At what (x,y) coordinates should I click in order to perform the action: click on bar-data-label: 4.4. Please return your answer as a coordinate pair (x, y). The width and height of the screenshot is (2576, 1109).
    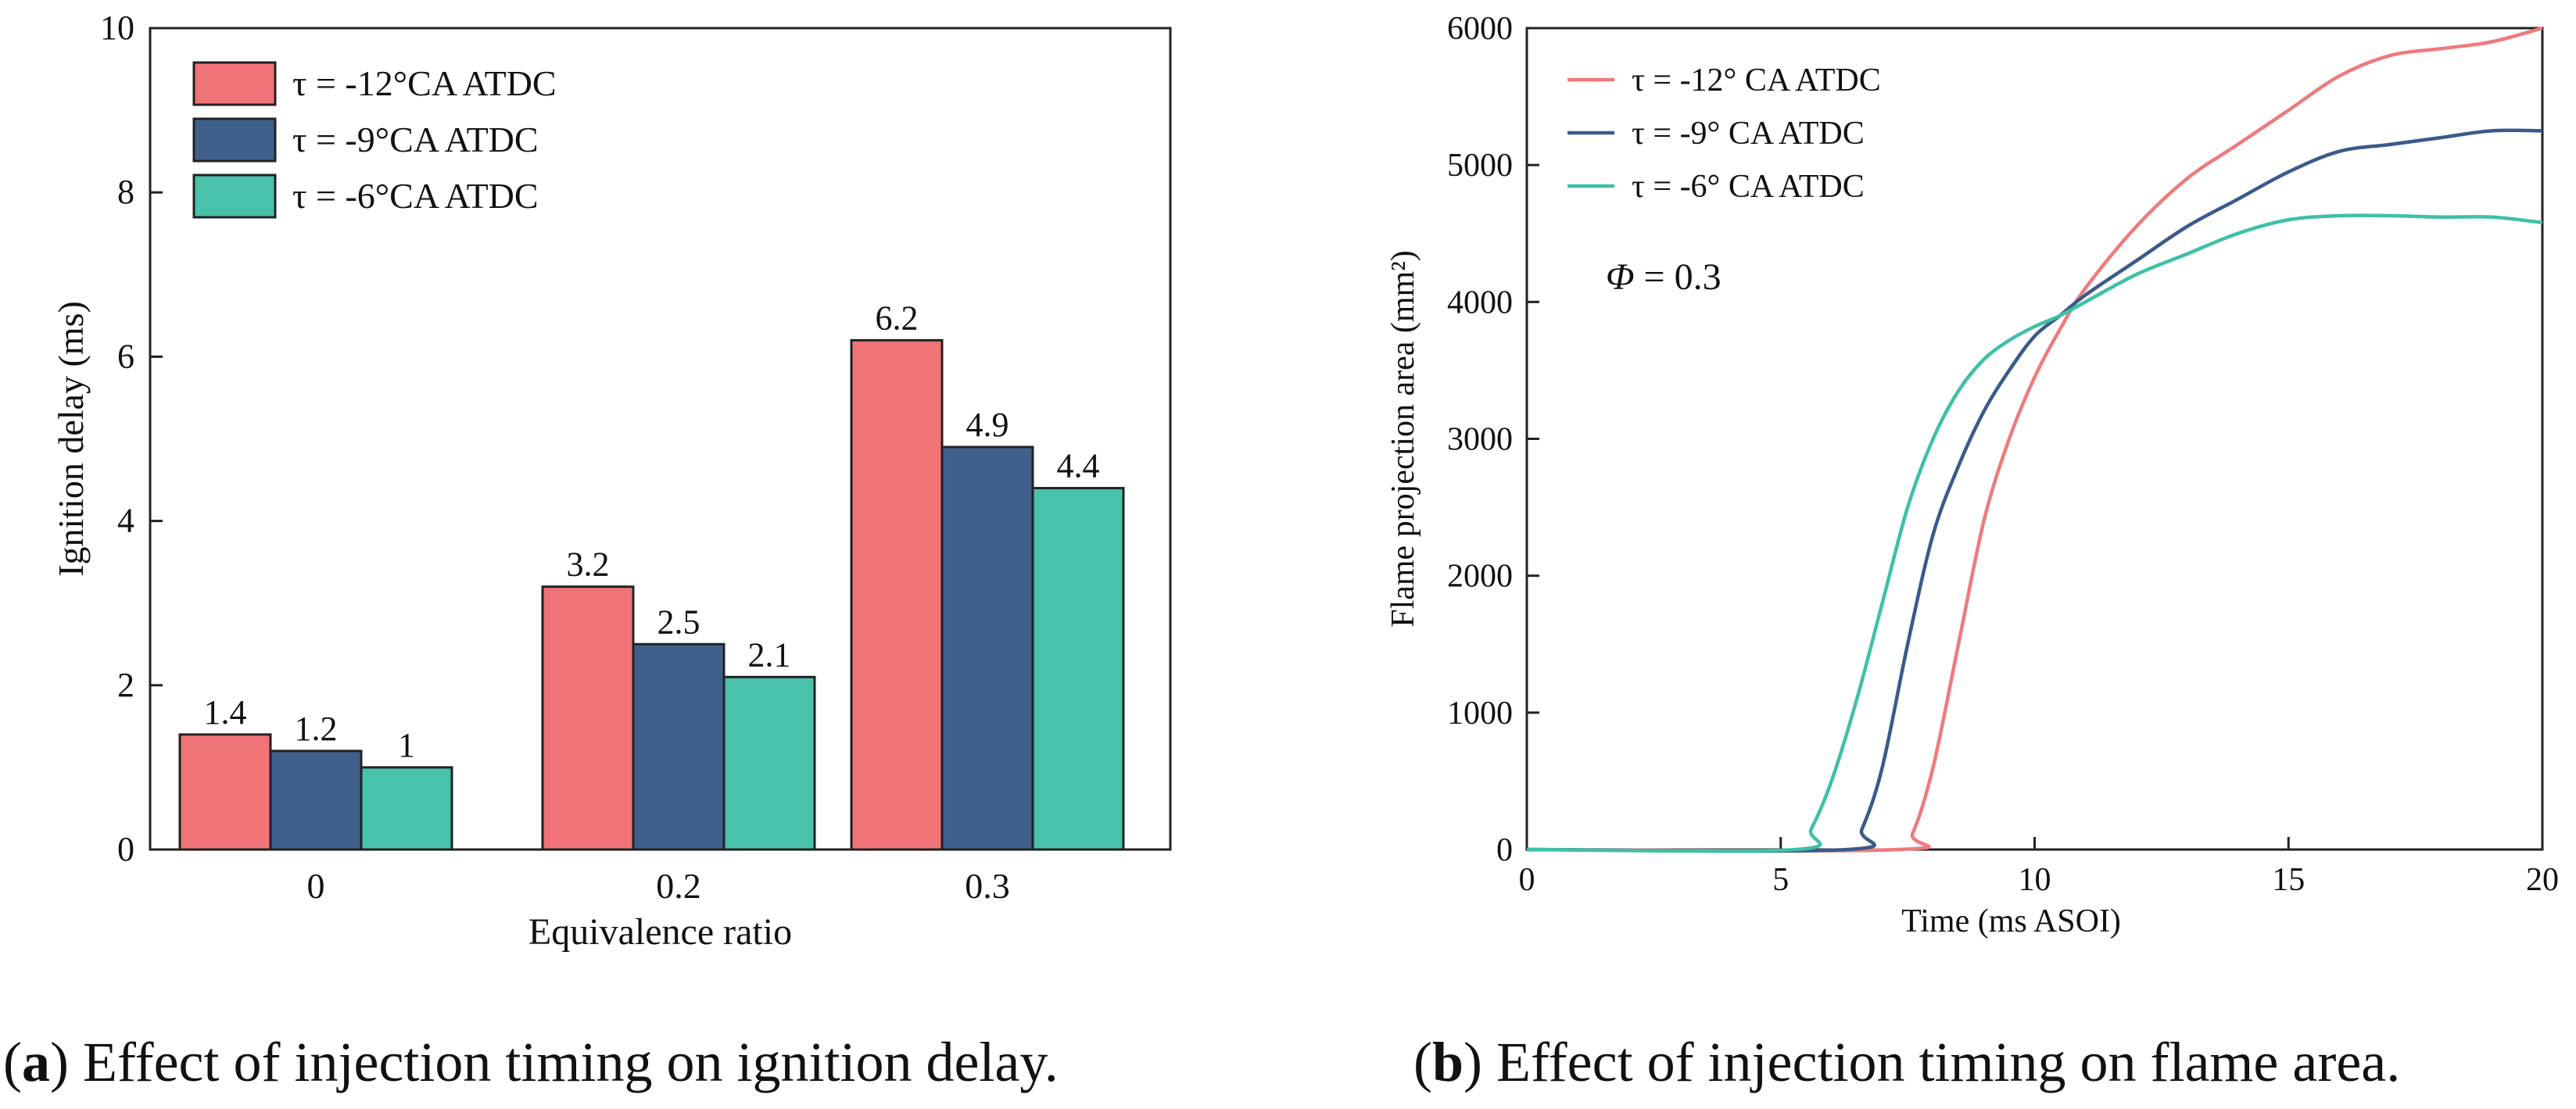
    Looking at the image, I should click on (1078, 466).